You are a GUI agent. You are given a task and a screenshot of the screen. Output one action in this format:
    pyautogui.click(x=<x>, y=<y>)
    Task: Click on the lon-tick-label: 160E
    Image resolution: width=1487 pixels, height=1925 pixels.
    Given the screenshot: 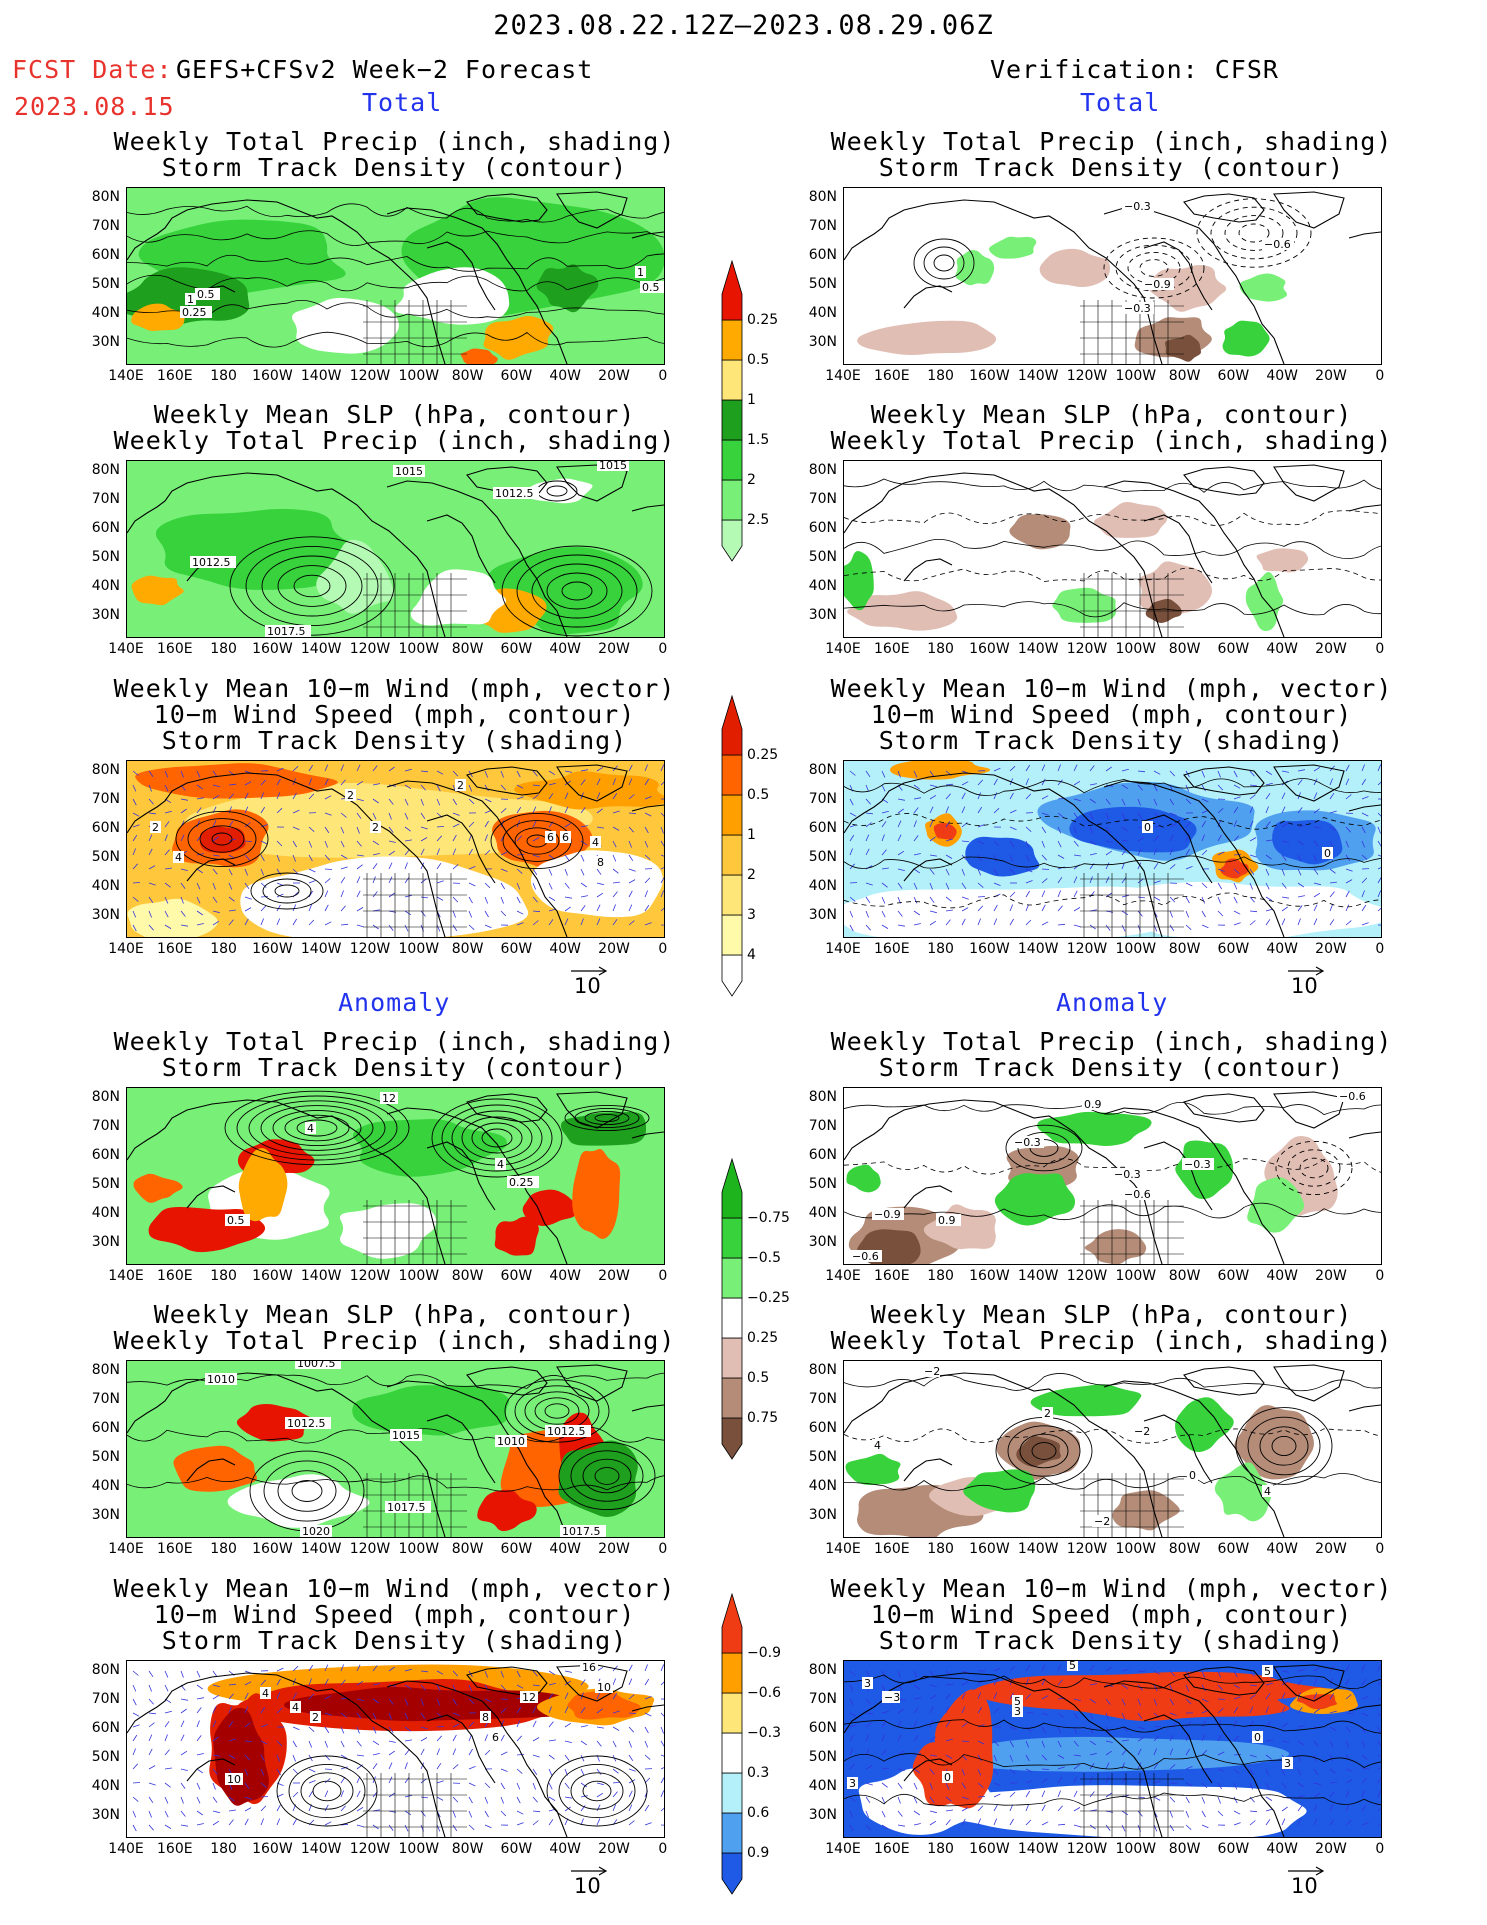 What is the action you would take?
    pyautogui.click(x=175, y=1549)
    